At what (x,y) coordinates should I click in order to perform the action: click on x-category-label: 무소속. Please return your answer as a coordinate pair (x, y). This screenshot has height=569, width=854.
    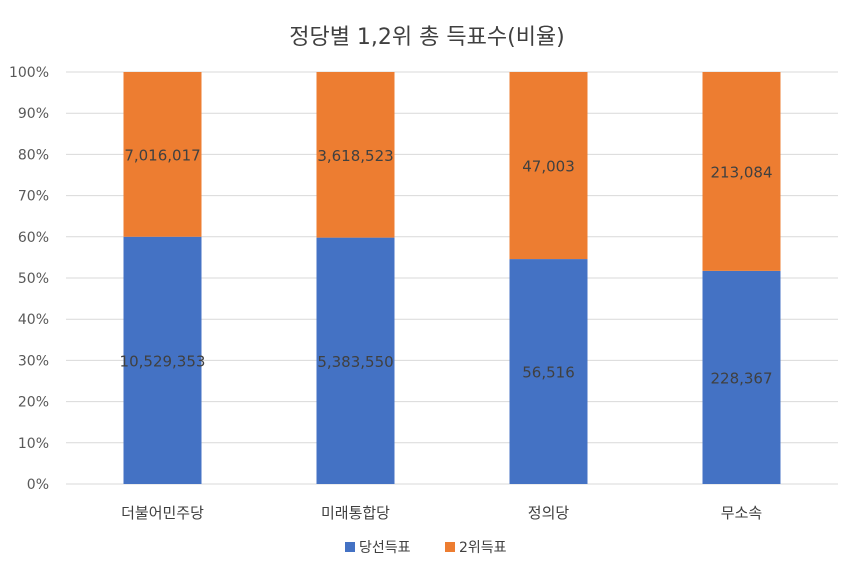
    Looking at the image, I should click on (742, 513).